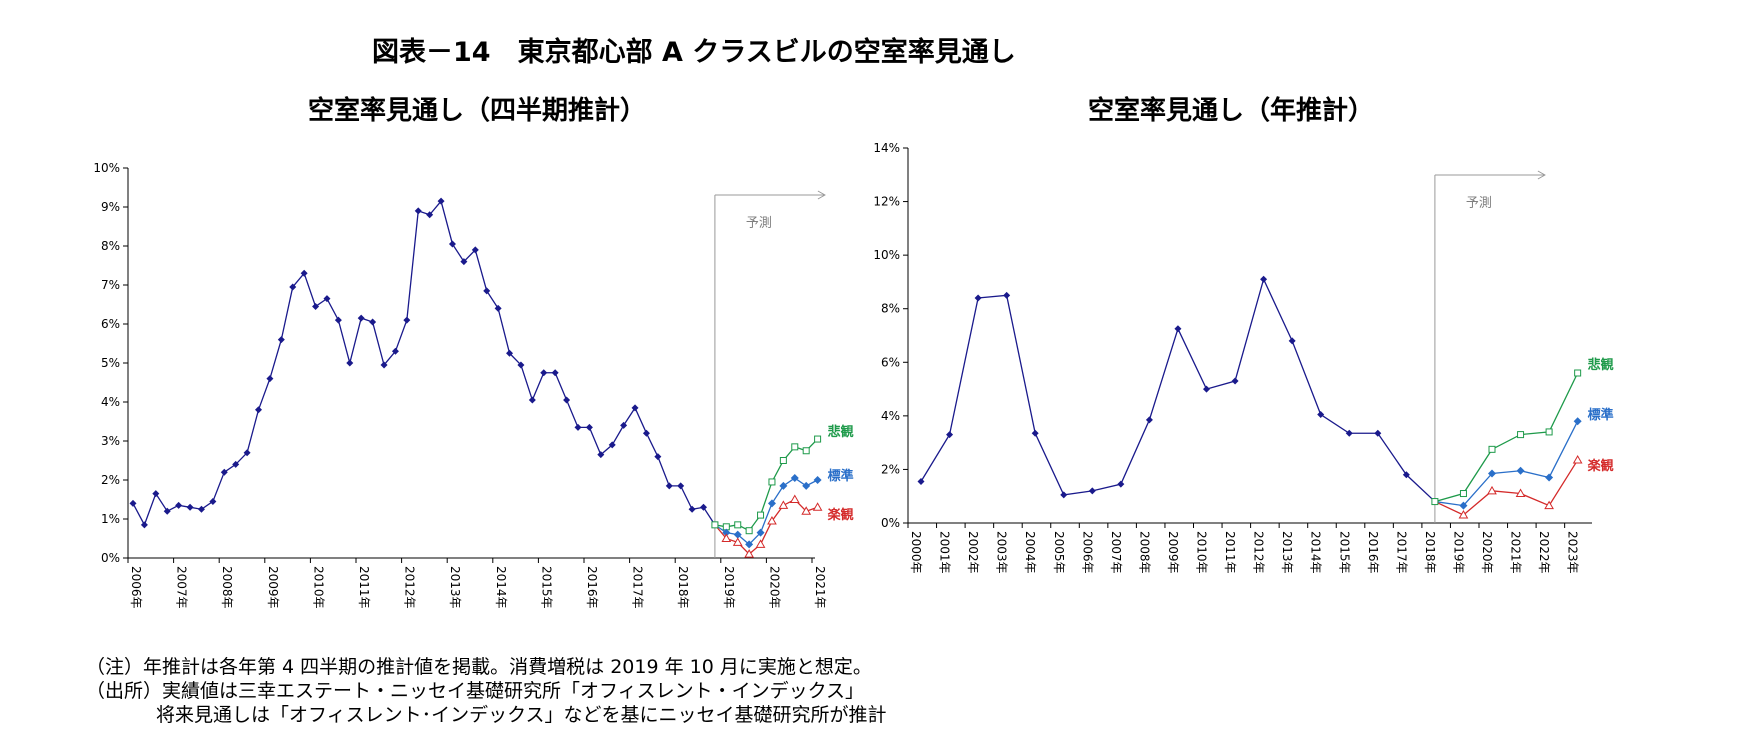 Image resolution: width=1751 pixels, height=756 pixels. What do you see at coordinates (546, 587) in the screenshot?
I see `x-tick-label: 2015年` at bounding box center [546, 587].